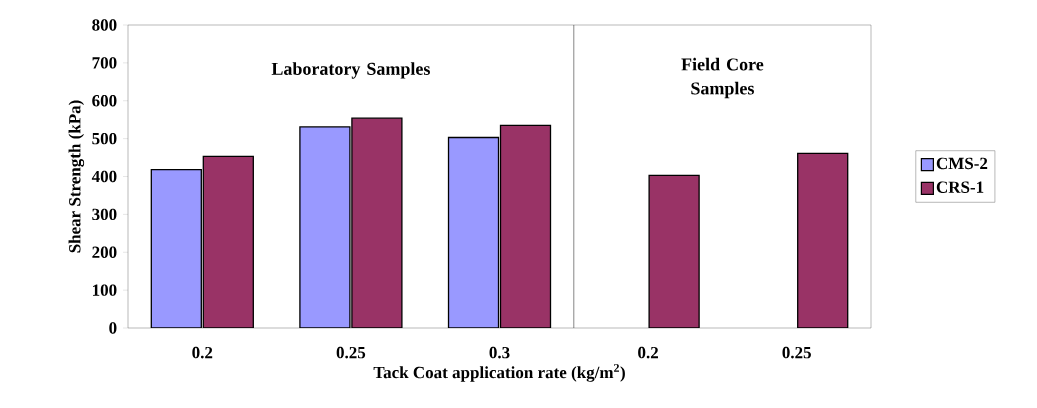 The width and height of the screenshot is (1037, 408). What do you see at coordinates (104, 176) in the screenshot?
I see `y-tick-label: 400` at bounding box center [104, 176].